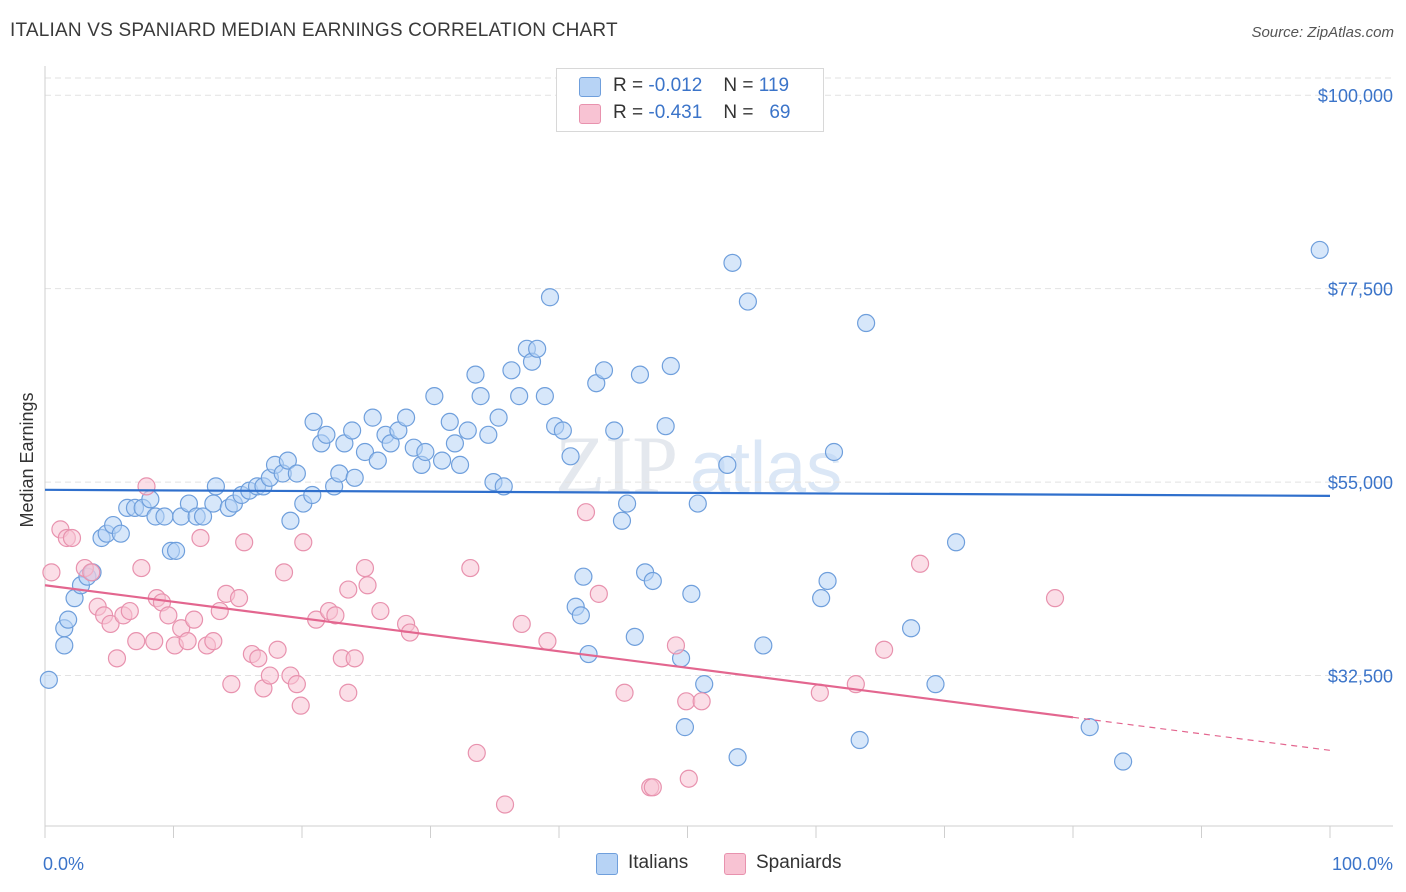 This screenshot has width=1406, height=892. I want to click on r-value: -0.431, so click(675, 112).